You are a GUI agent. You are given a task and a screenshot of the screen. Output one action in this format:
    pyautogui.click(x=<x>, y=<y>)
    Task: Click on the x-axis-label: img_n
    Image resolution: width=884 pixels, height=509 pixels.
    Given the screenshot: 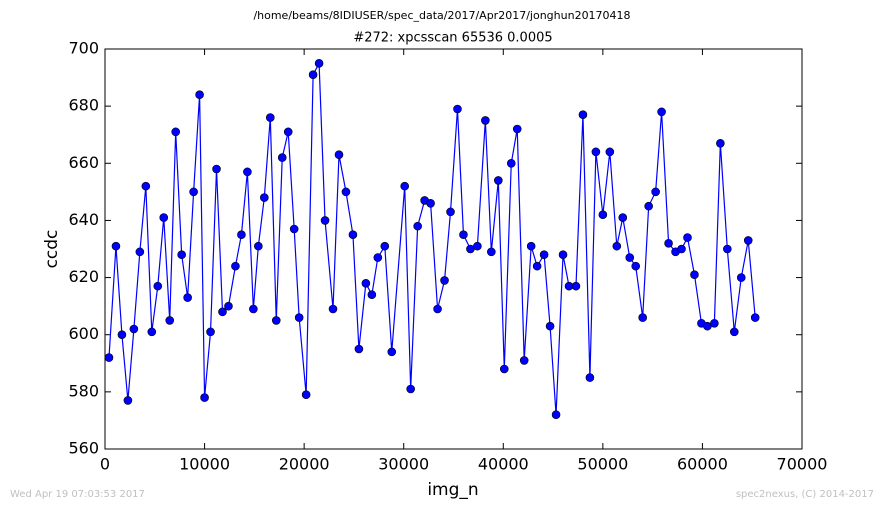 What is the action you would take?
    pyautogui.click(x=452, y=490)
    